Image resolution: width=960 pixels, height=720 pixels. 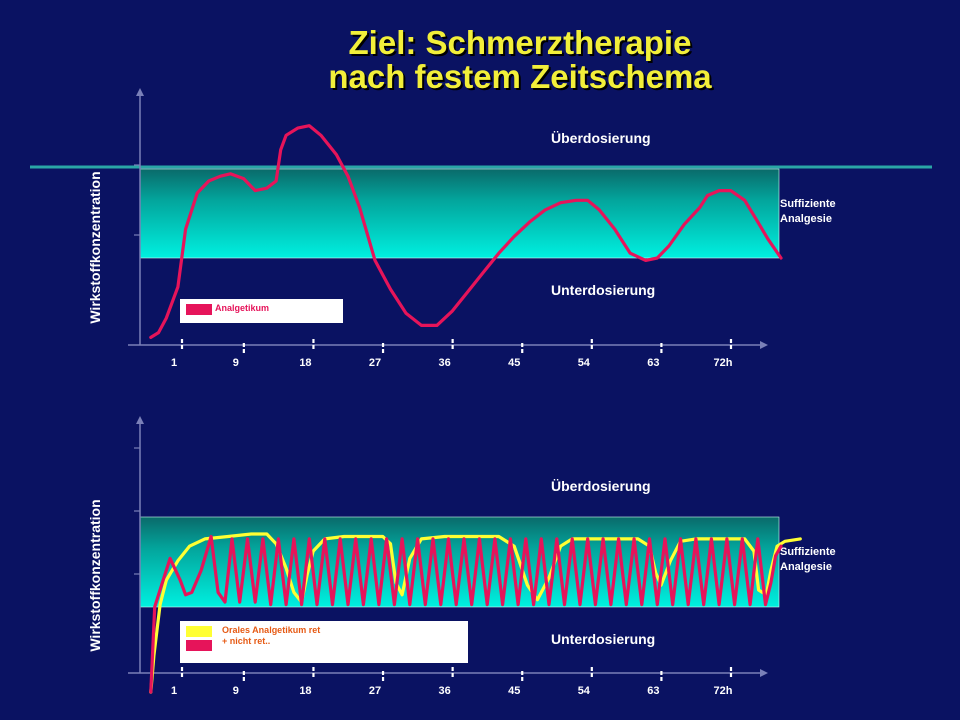 What do you see at coordinates (324, 642) in the screenshot?
I see `legend-box` at bounding box center [324, 642].